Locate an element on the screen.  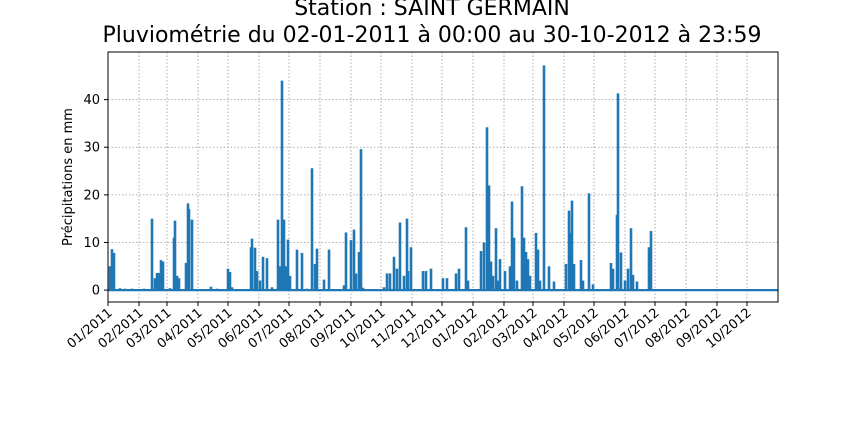
y-tick-label: 10 is located at coordinates (91, 243).